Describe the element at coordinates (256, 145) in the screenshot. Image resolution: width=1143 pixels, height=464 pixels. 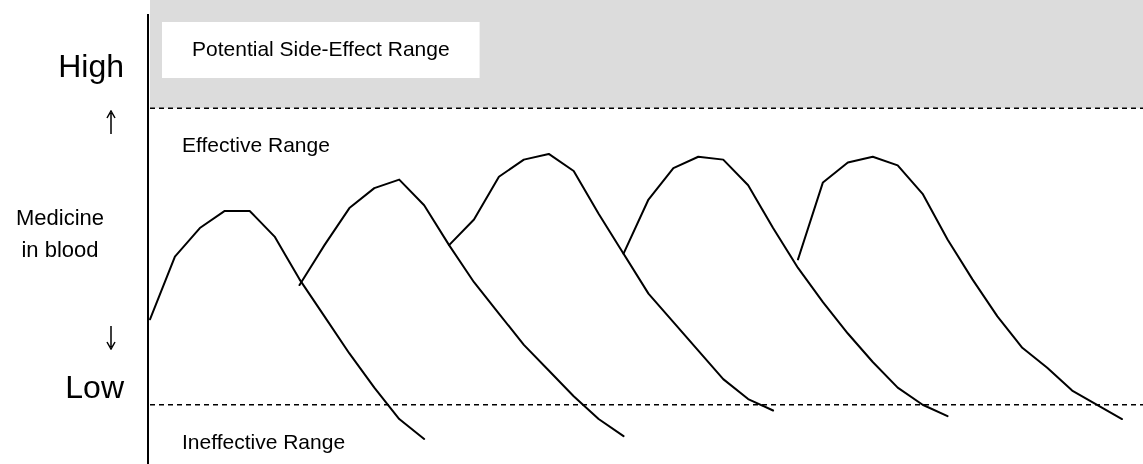
I see `annotation: Effective Range` at that location.